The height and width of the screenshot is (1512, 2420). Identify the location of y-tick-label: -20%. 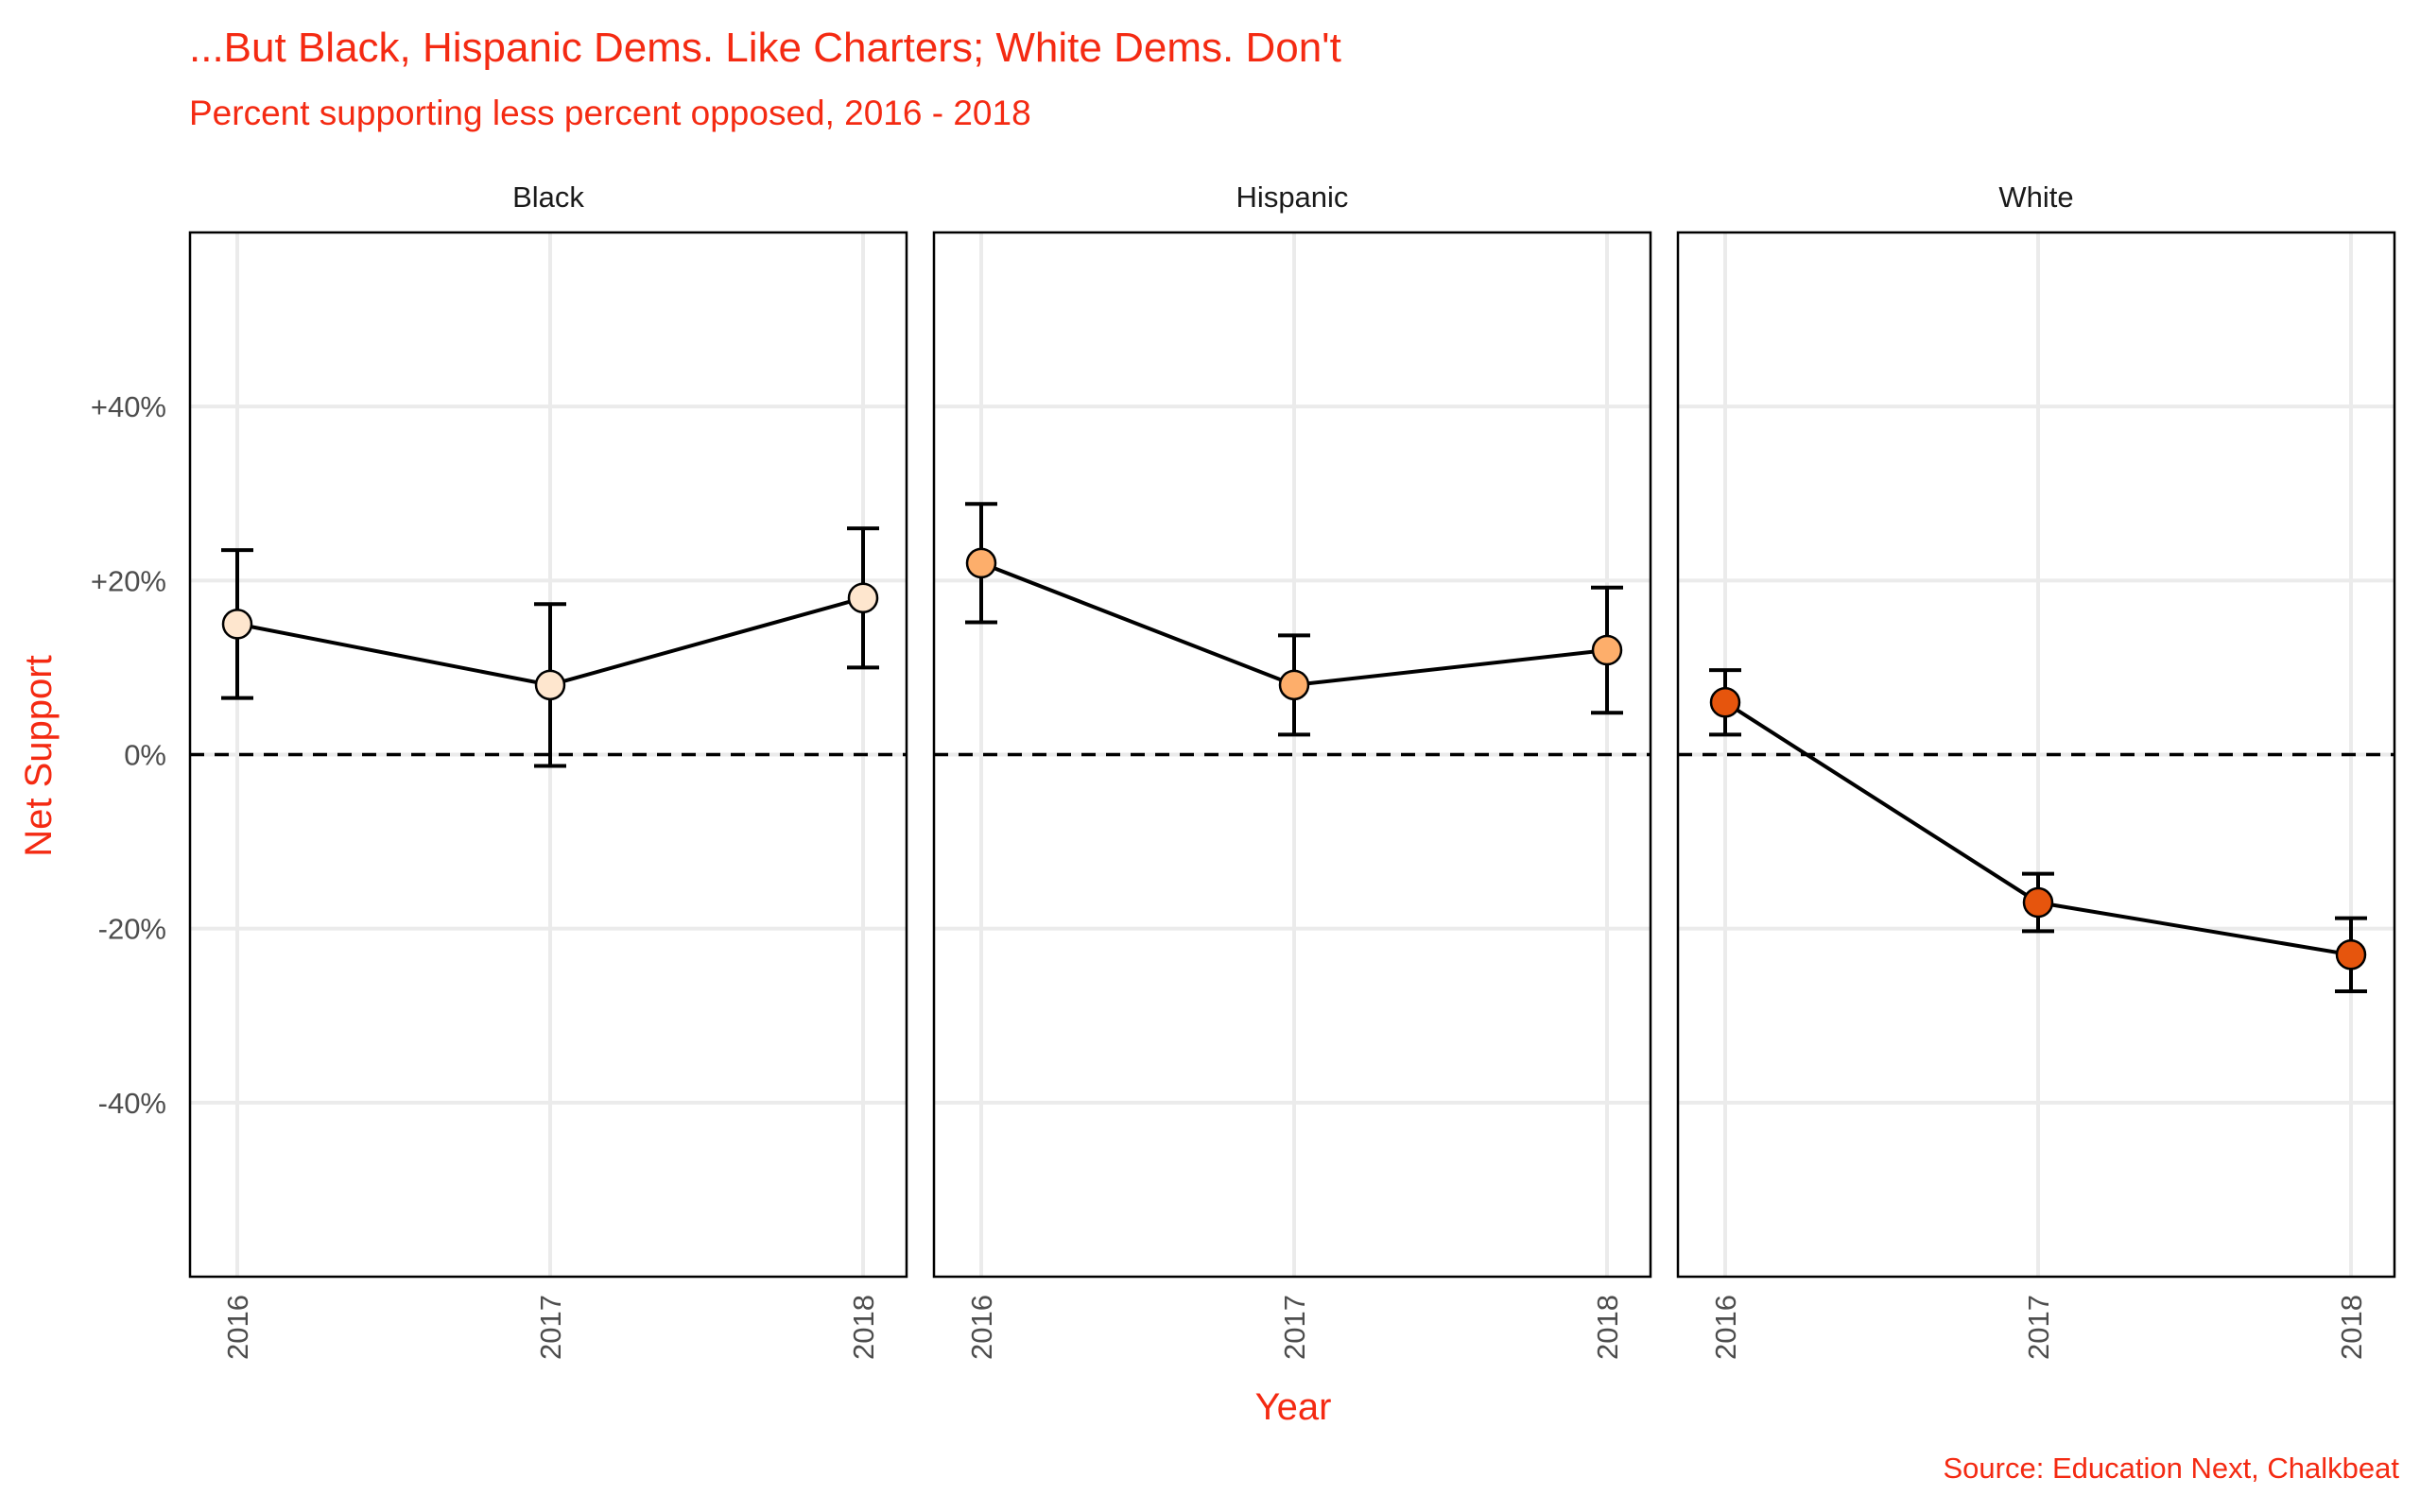
(132, 929).